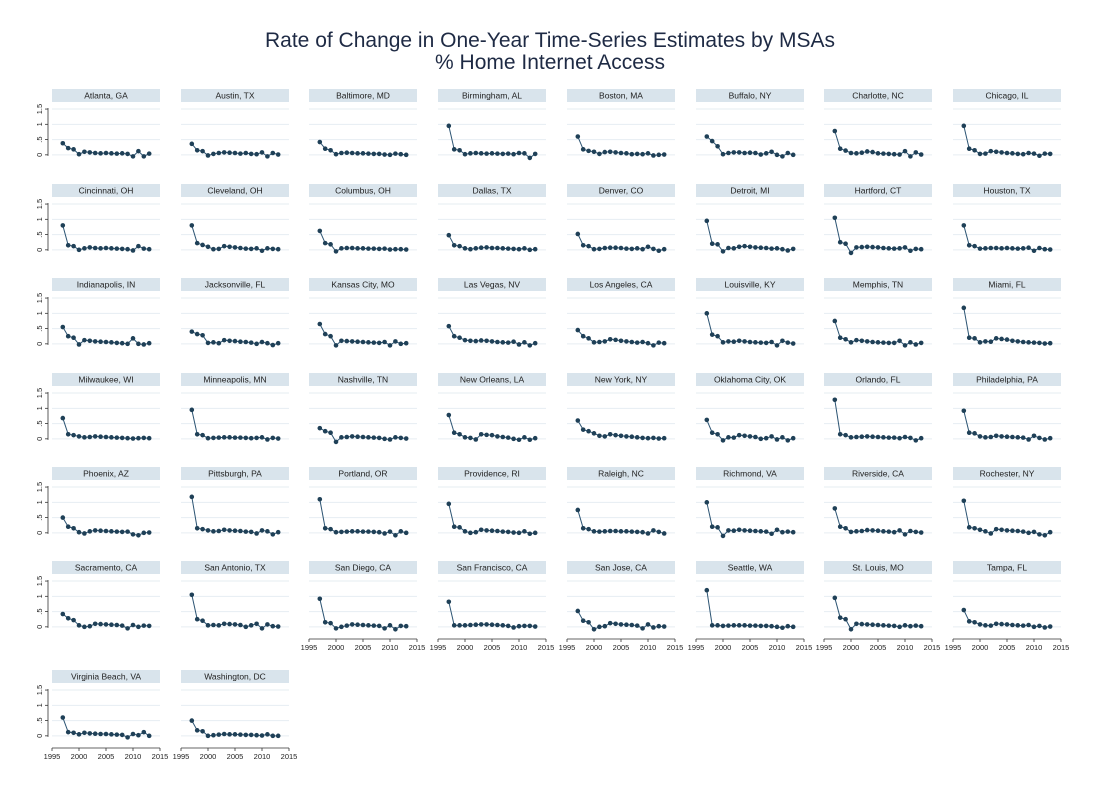 The width and height of the screenshot is (1100, 800). What do you see at coordinates (621, 501) in the screenshot?
I see `panel: Raleigh, NC` at bounding box center [621, 501].